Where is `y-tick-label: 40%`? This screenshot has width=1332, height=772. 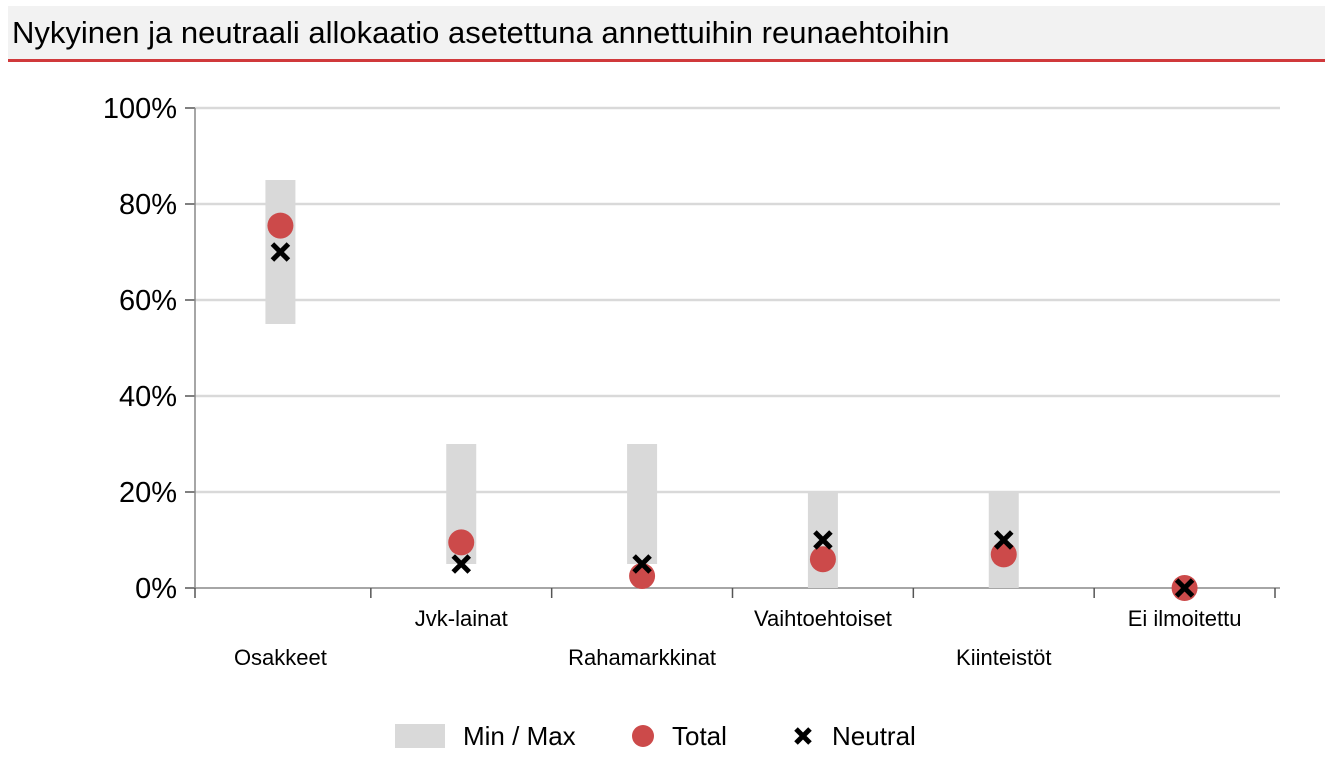
y-tick-label: 40% is located at coordinates (148, 397).